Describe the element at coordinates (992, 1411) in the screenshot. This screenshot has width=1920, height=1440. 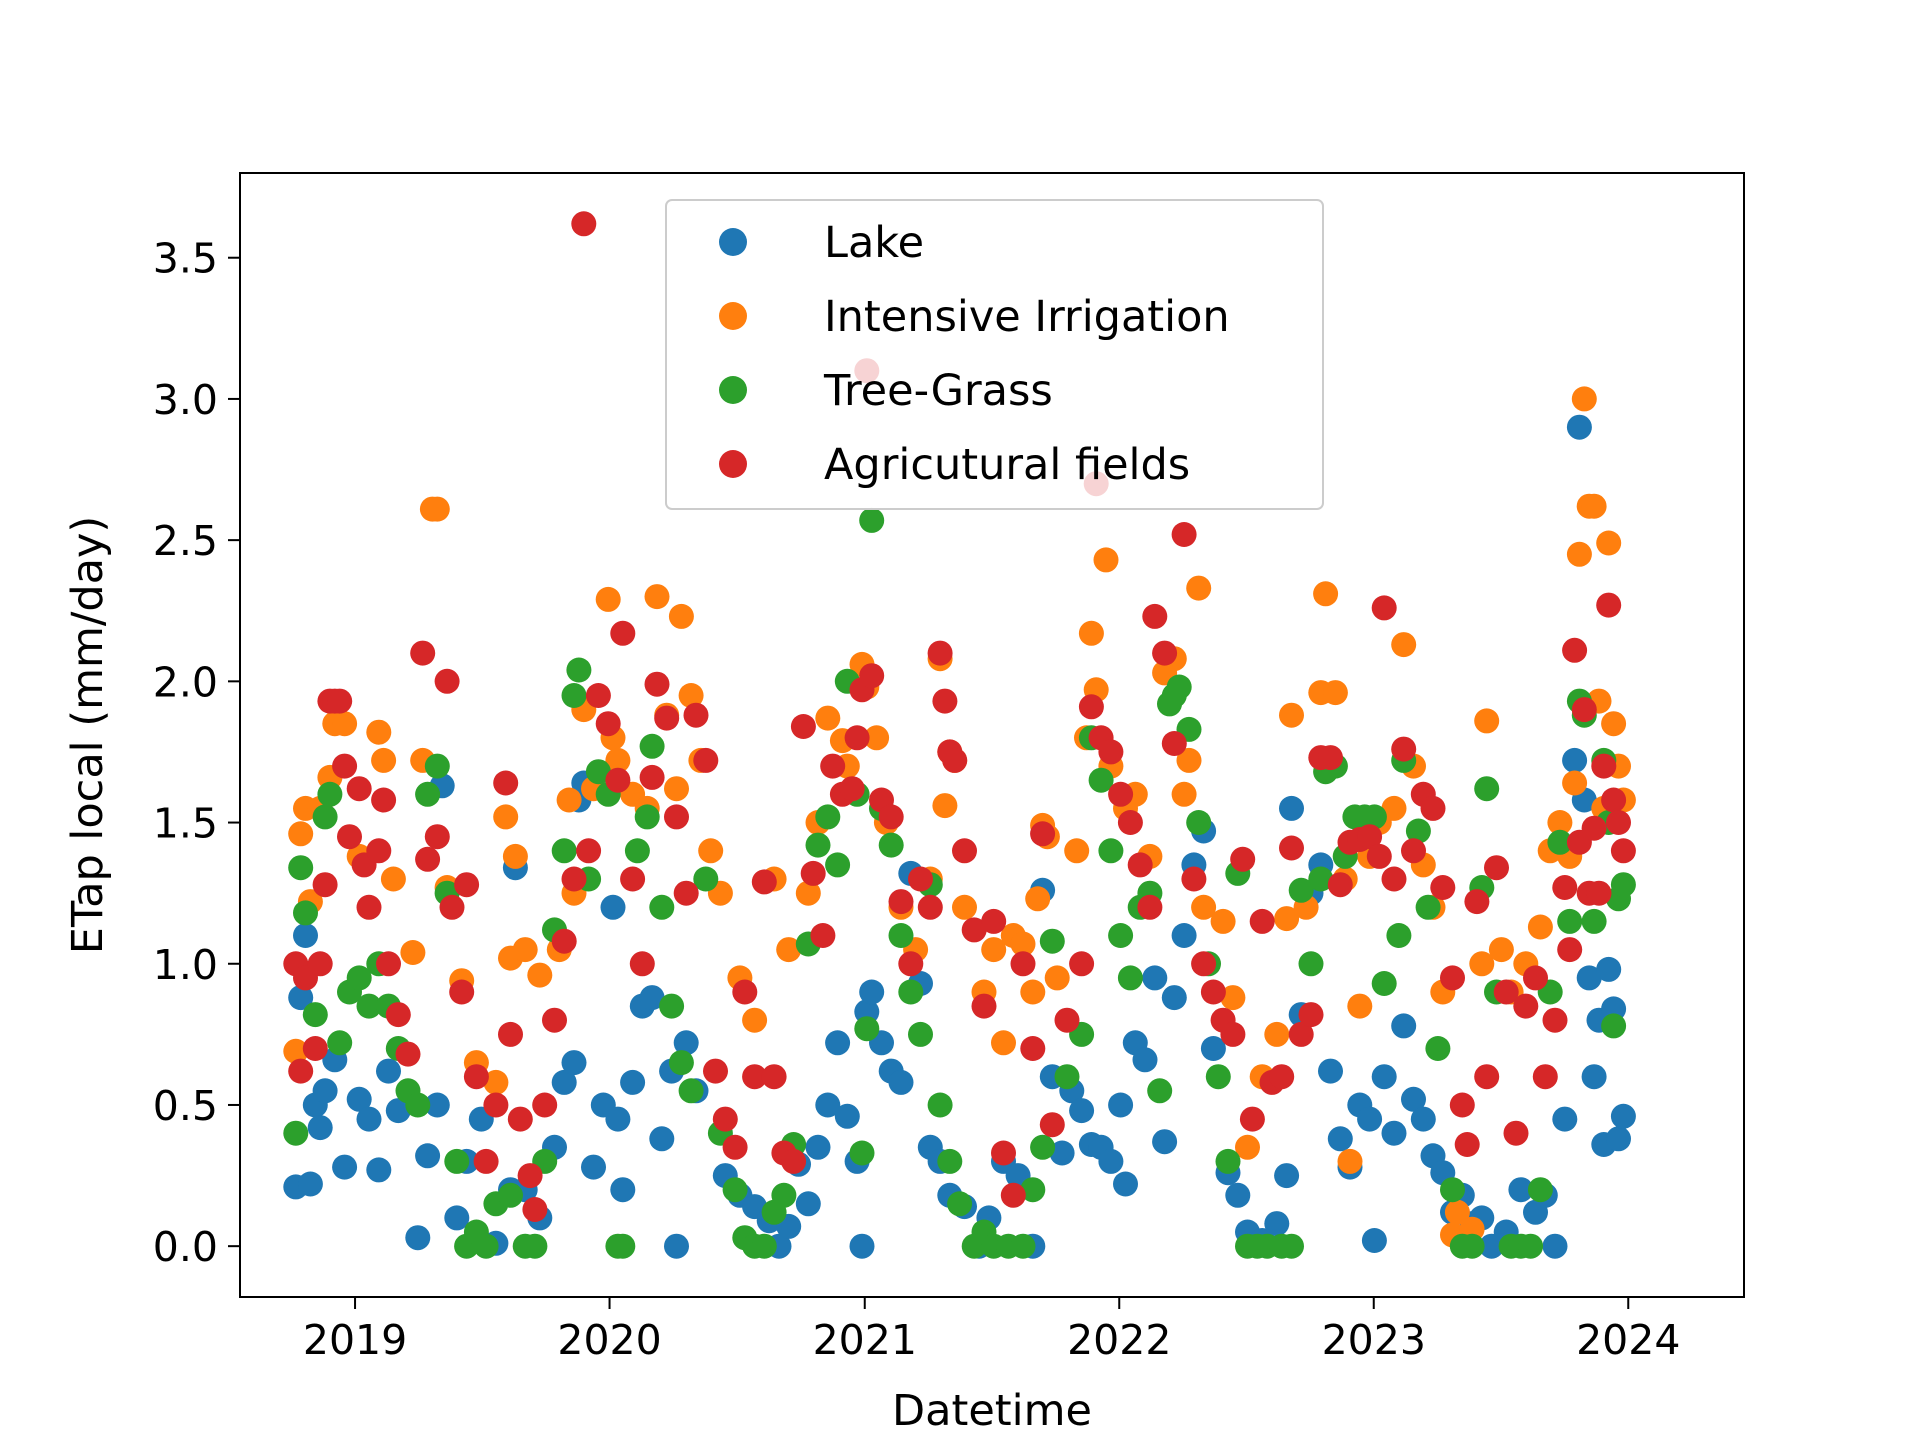
I see `x-axis-label: Datetime` at that location.